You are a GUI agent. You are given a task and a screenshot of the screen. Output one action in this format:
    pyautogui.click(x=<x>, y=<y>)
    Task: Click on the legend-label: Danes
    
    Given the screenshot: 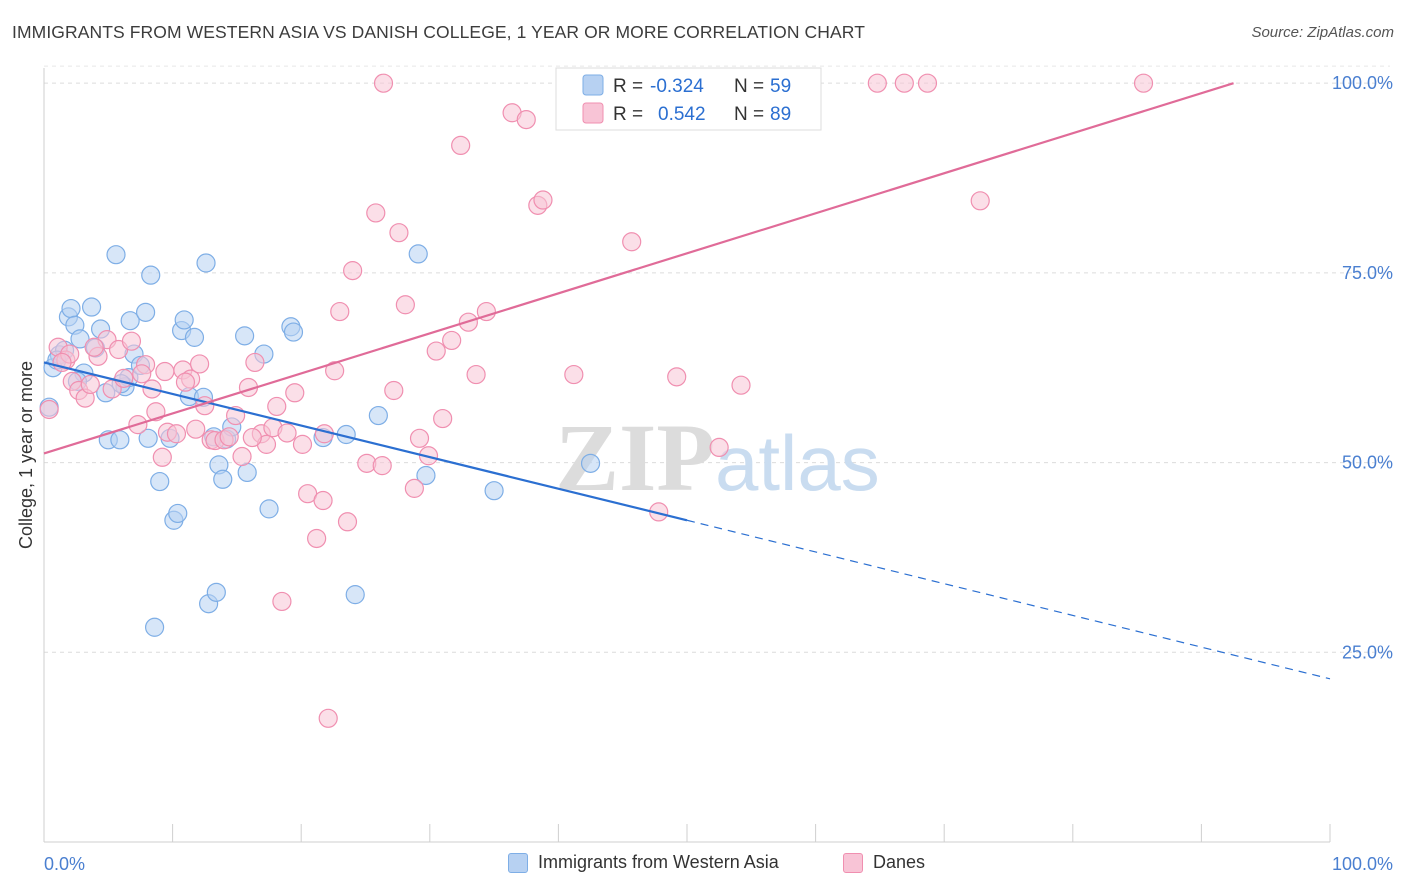 What is the action you would take?
    pyautogui.click(x=899, y=862)
    